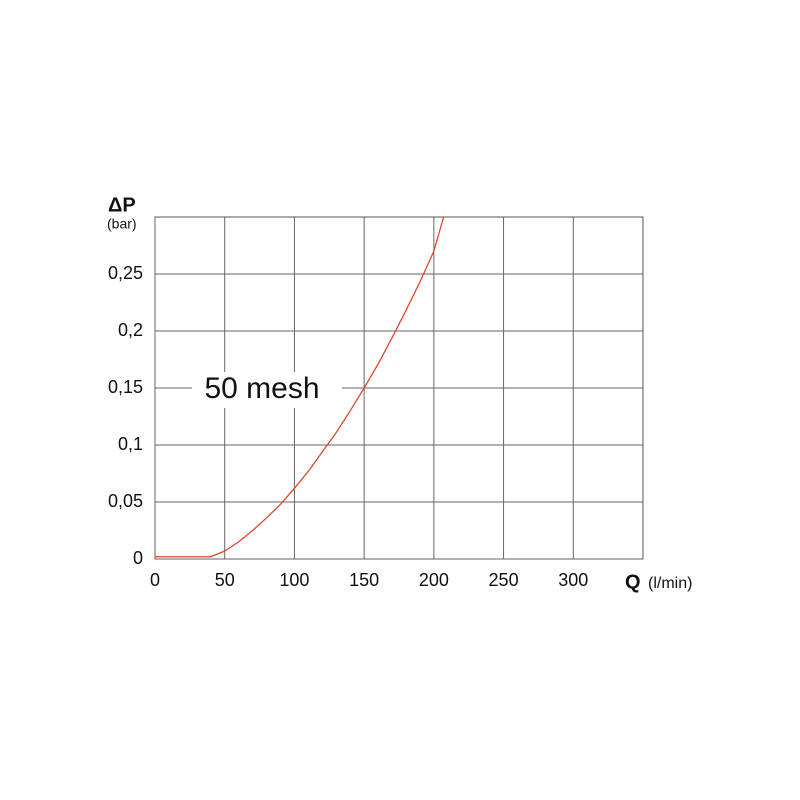  Describe the element at coordinates (130, 444) in the screenshot. I see `y-tick-label: 0,1` at that location.